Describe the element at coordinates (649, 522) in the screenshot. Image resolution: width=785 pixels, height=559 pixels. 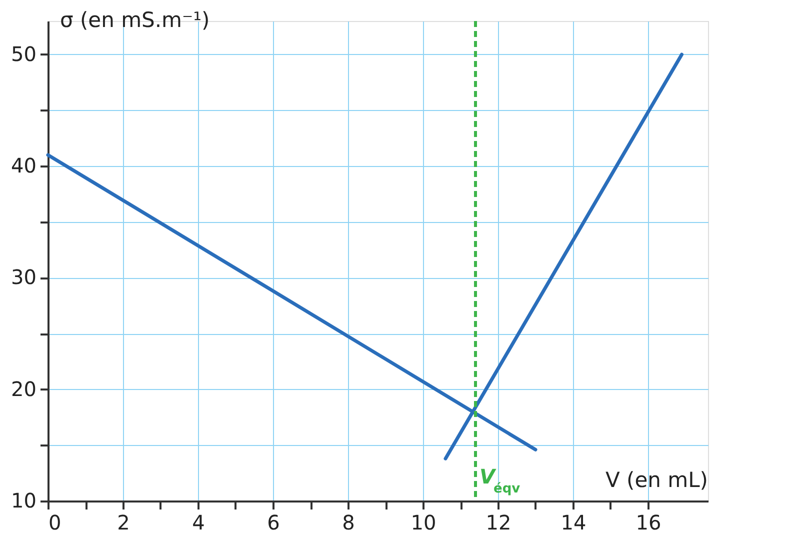
I see `x-tick-label: 16` at that location.